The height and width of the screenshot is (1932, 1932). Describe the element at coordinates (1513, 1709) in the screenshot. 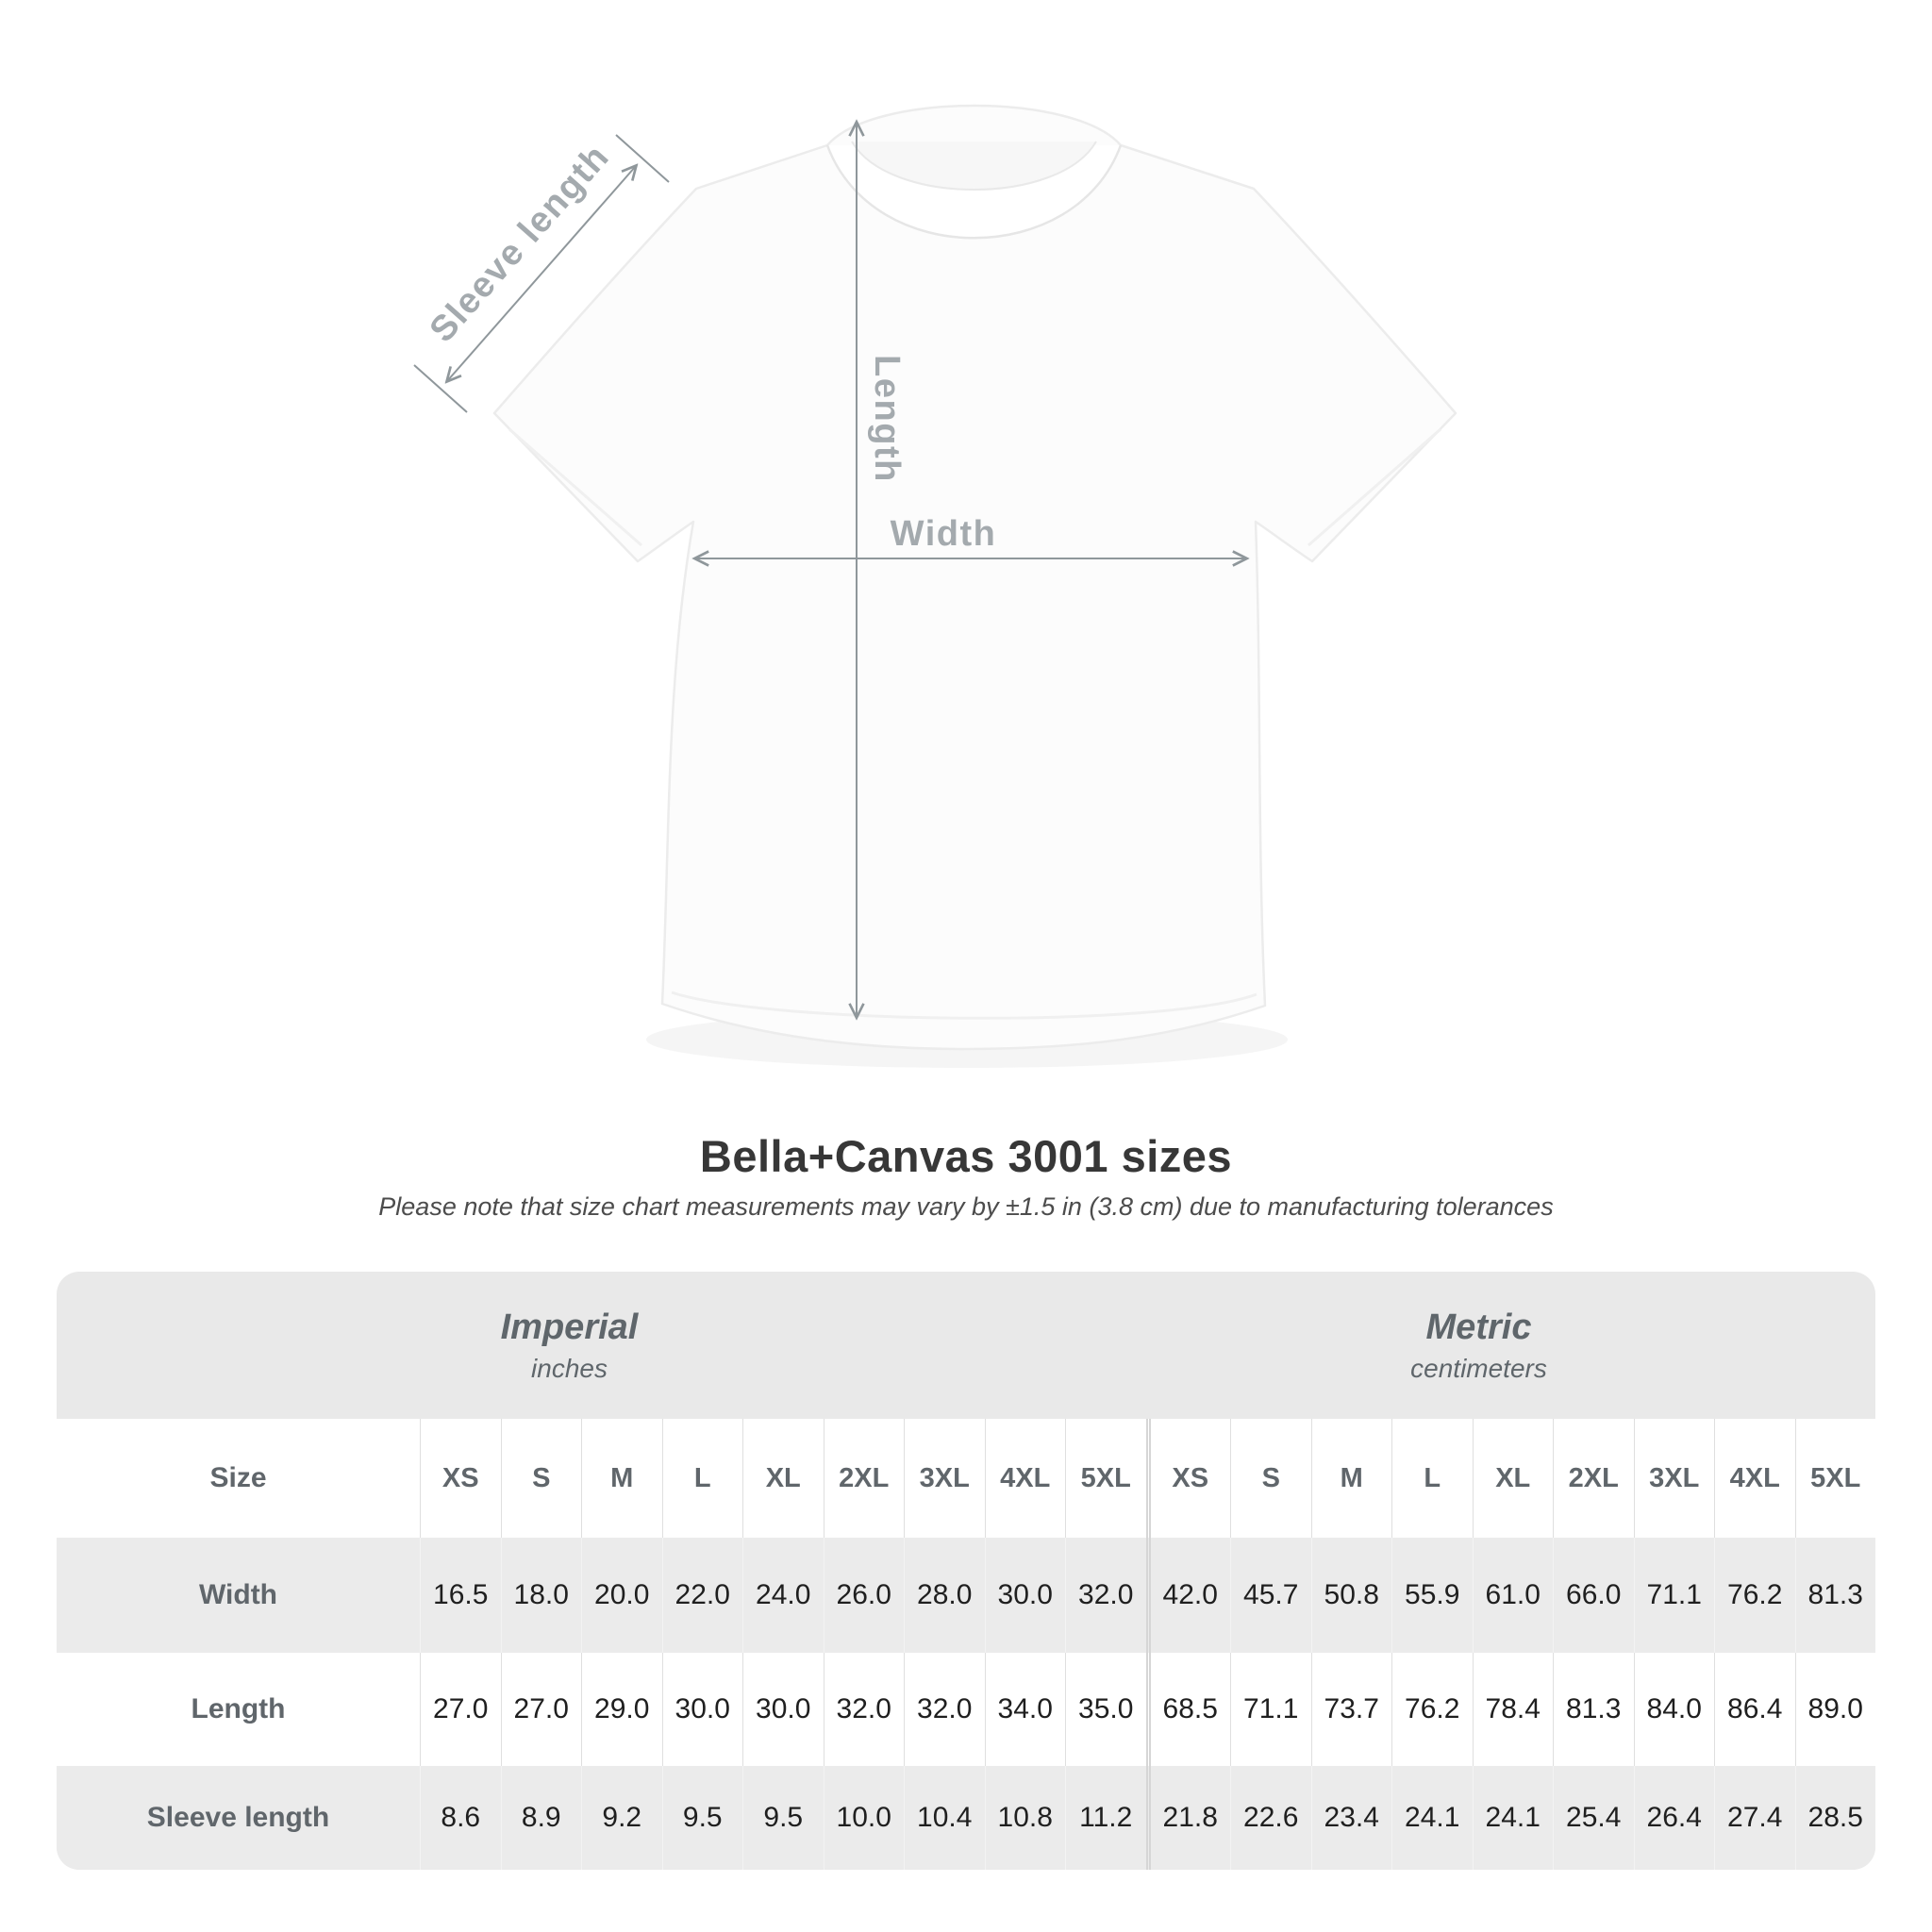

I see `measurement-cell: 78.4` at that location.